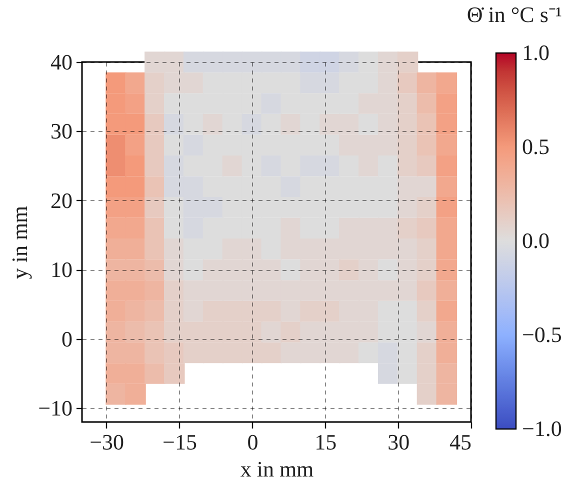 This screenshot has height=481, width=571. What do you see at coordinates (61, 269) in the screenshot?
I see `y-tick-label: 10` at bounding box center [61, 269].